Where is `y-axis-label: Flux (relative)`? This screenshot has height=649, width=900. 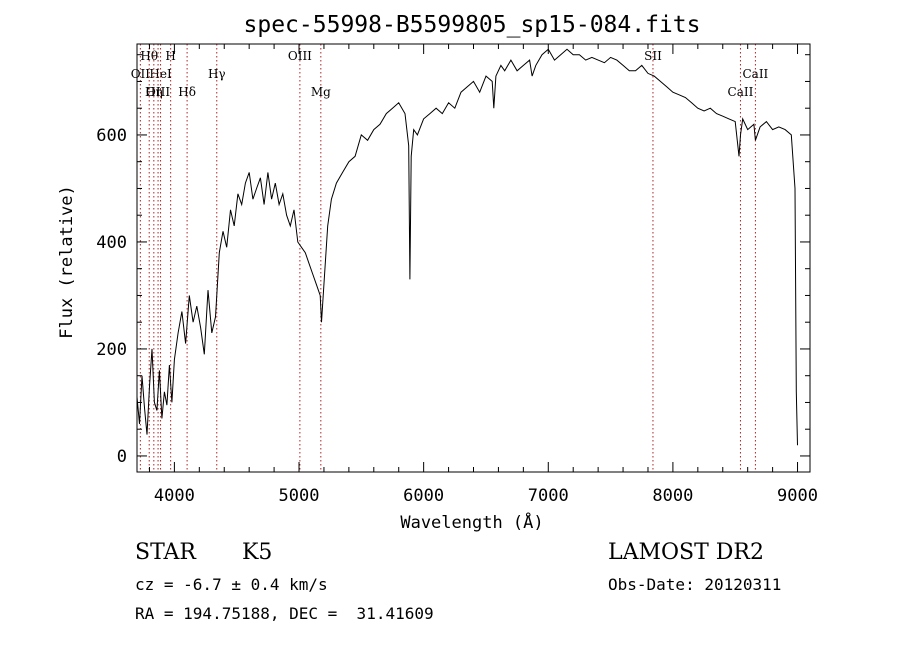
y-axis-label: Flux (relative) is located at coordinates (67, 262).